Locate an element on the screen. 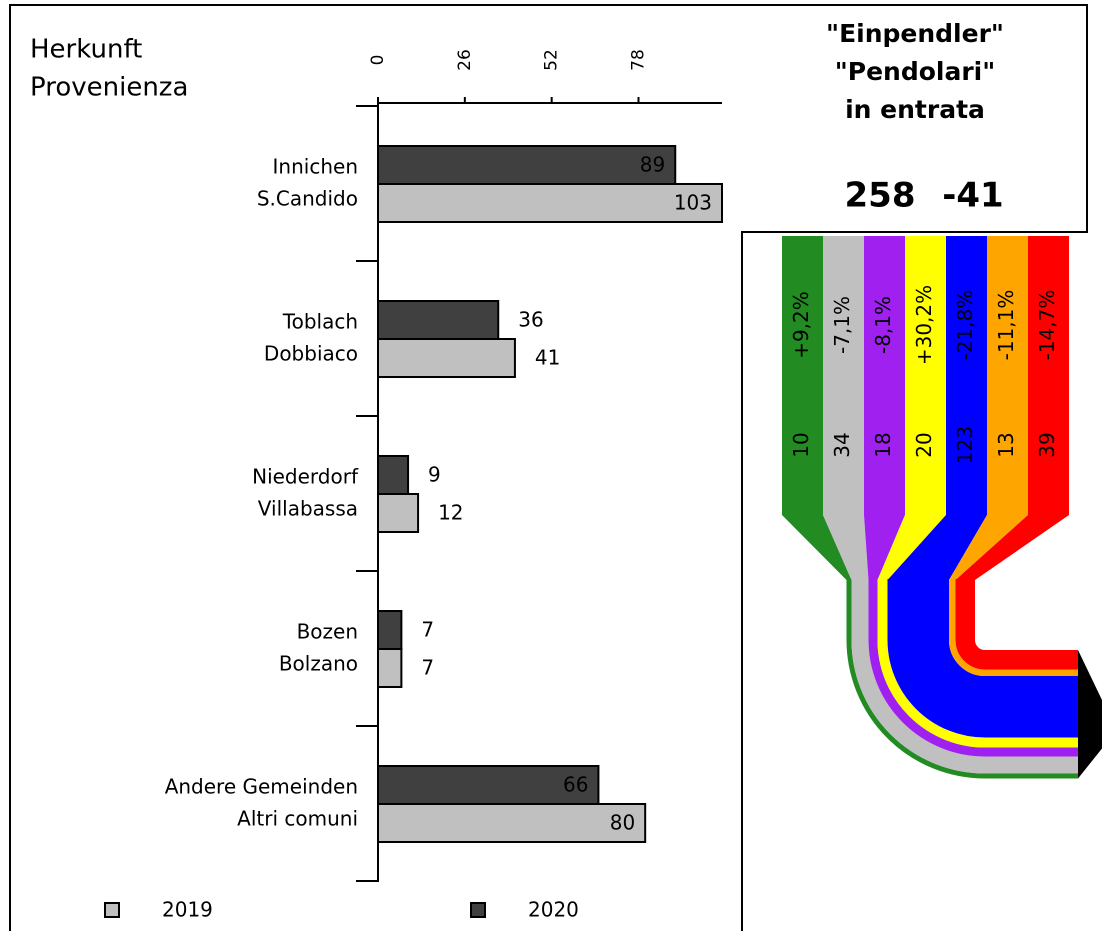 This screenshot has width=1102, height=931. category-label: Innichen is located at coordinates (315, 167).